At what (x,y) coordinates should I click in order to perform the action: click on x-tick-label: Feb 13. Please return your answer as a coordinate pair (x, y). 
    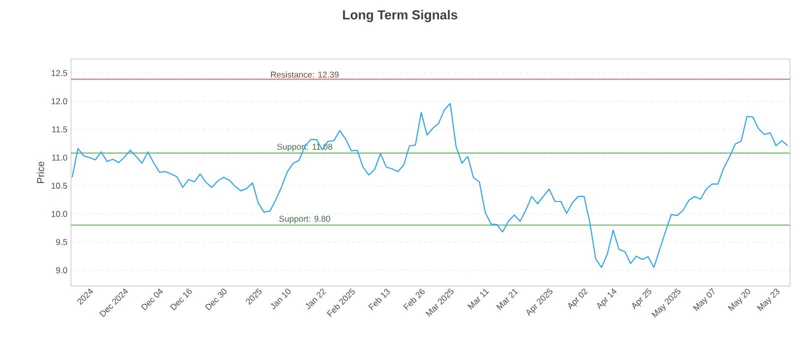
    Looking at the image, I should click on (379, 299).